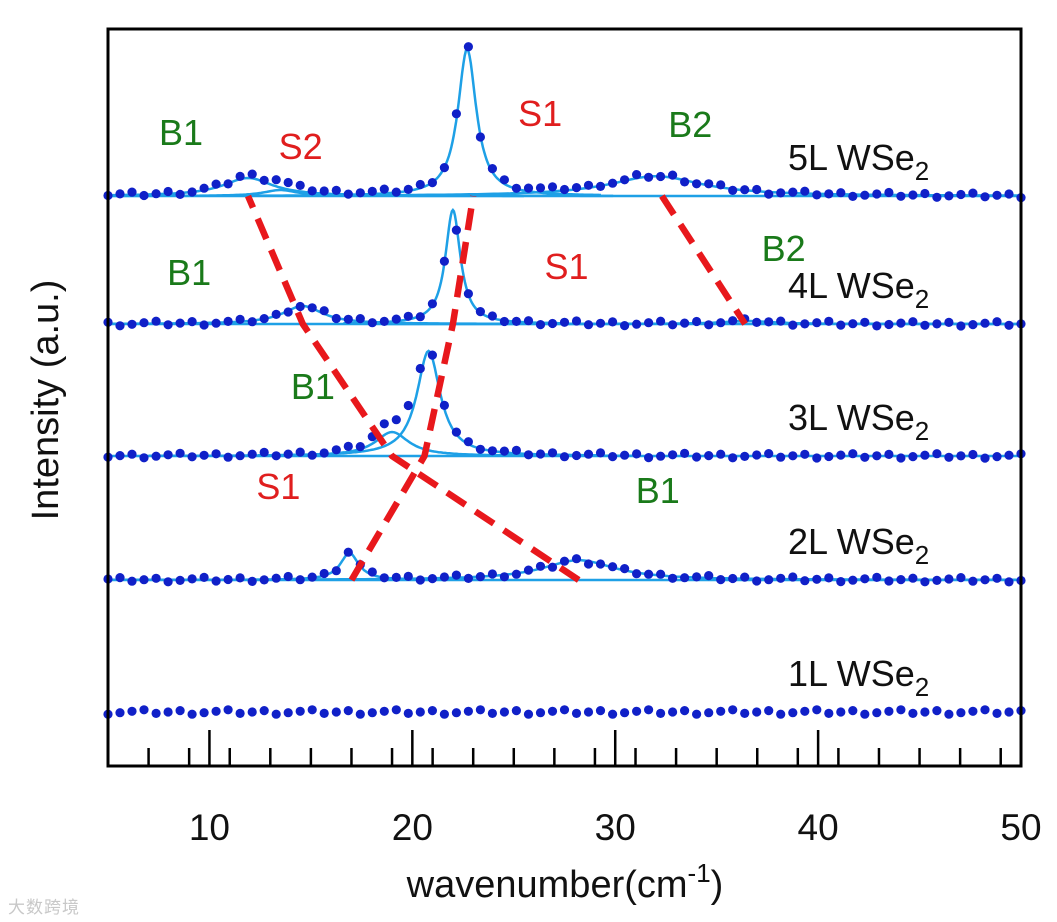  I want to click on peak-label-b2: B2, so click(690, 124).